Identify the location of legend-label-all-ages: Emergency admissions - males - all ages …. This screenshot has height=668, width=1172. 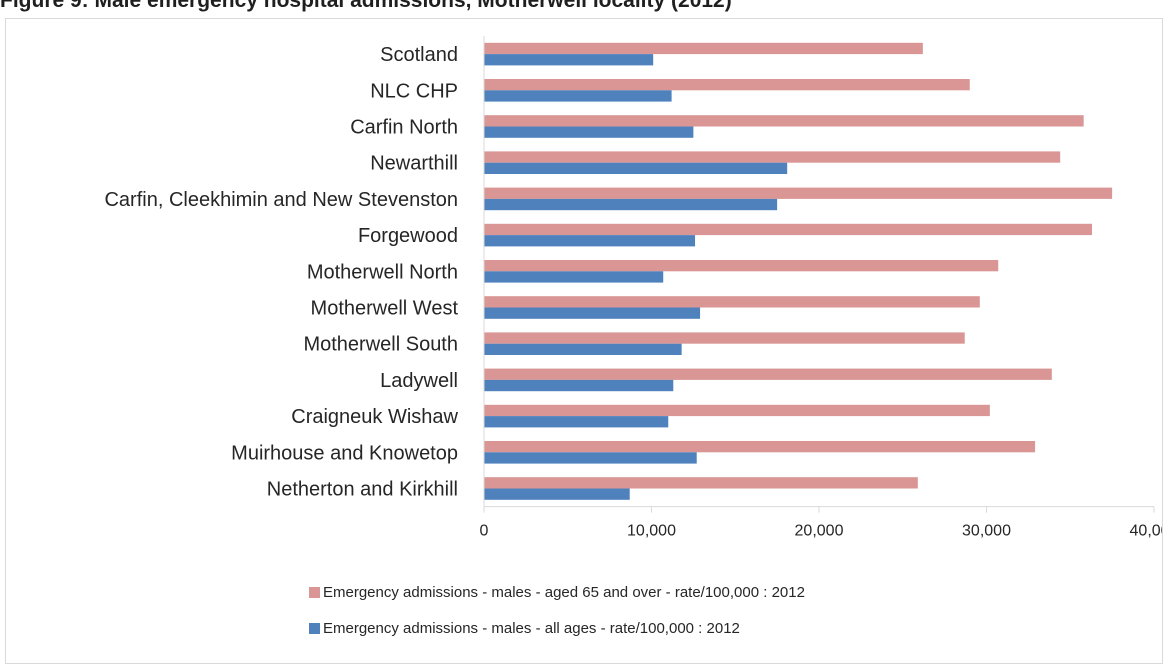
(531, 628).